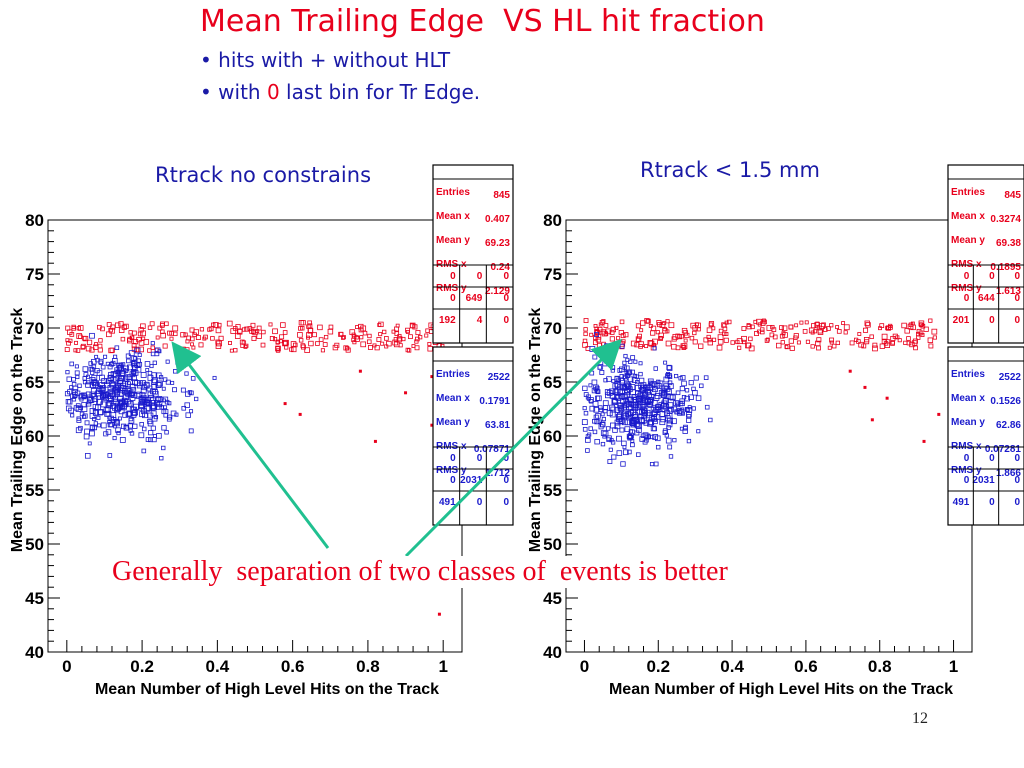  What do you see at coordinates (552, 544) in the screenshot?
I see `y-tick-label: 50` at bounding box center [552, 544].